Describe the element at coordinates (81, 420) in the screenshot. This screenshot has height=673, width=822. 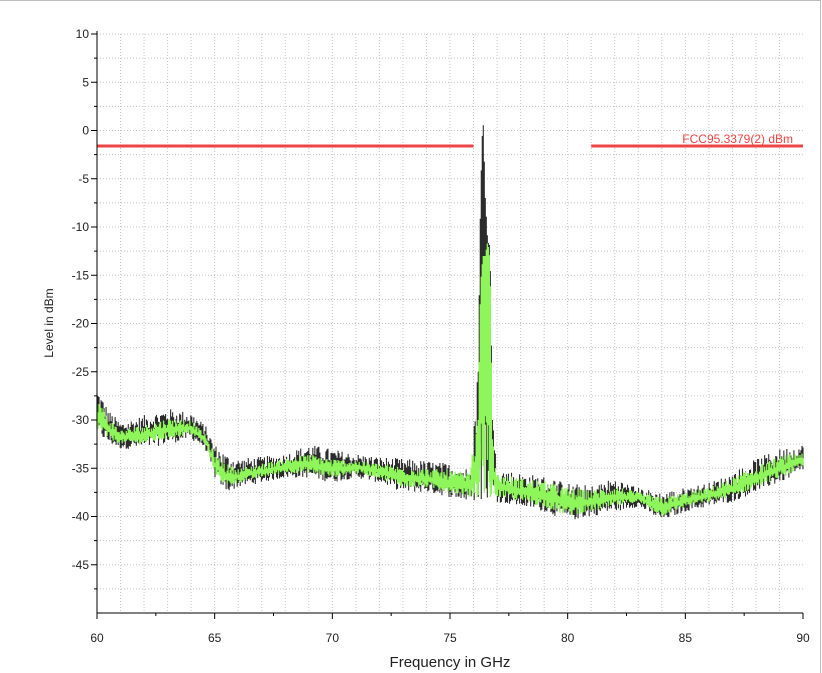
I see `y-tick-label: -30` at that location.